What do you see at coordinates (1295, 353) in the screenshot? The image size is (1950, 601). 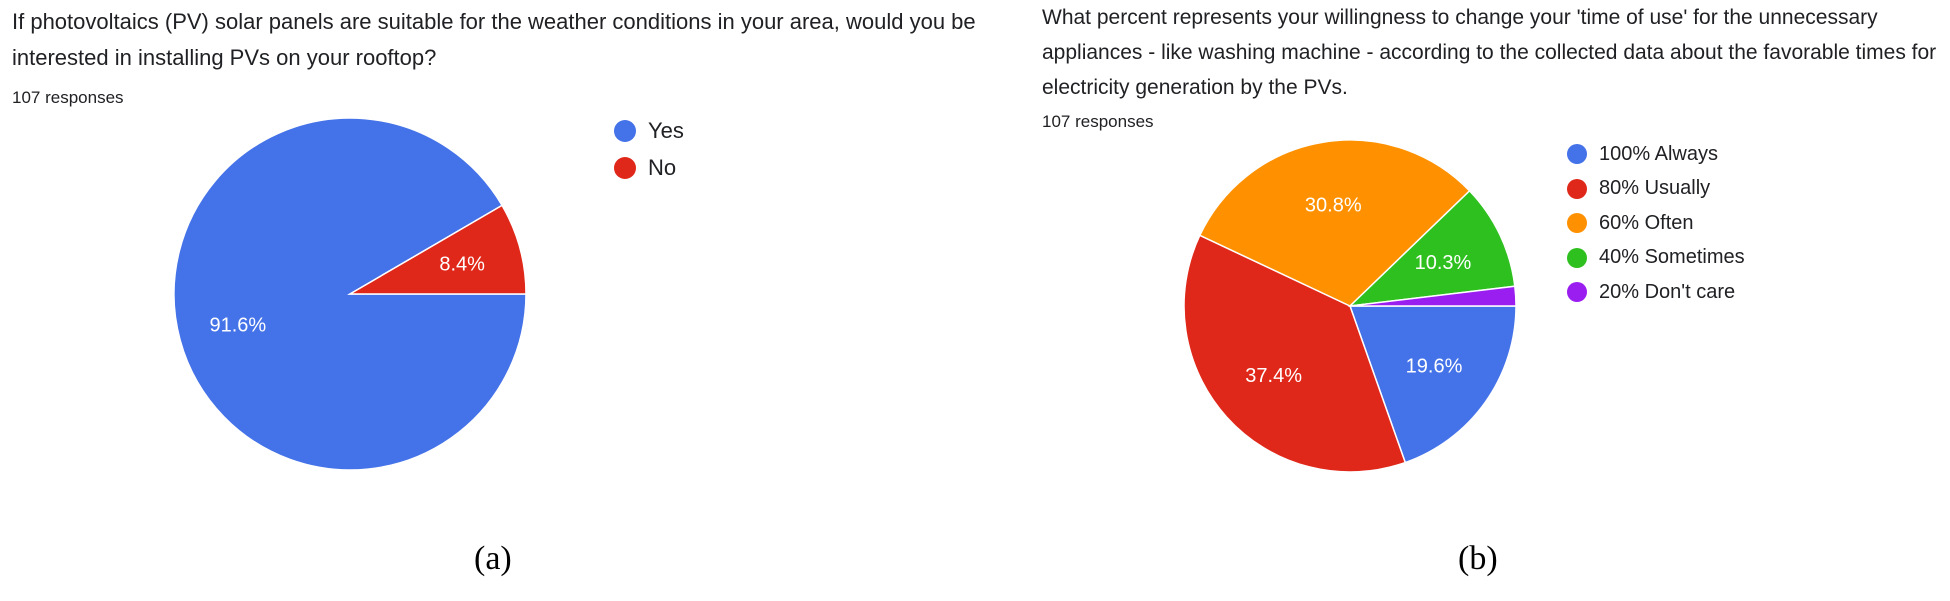 I see `pie-slice-80-usually-b` at bounding box center [1295, 353].